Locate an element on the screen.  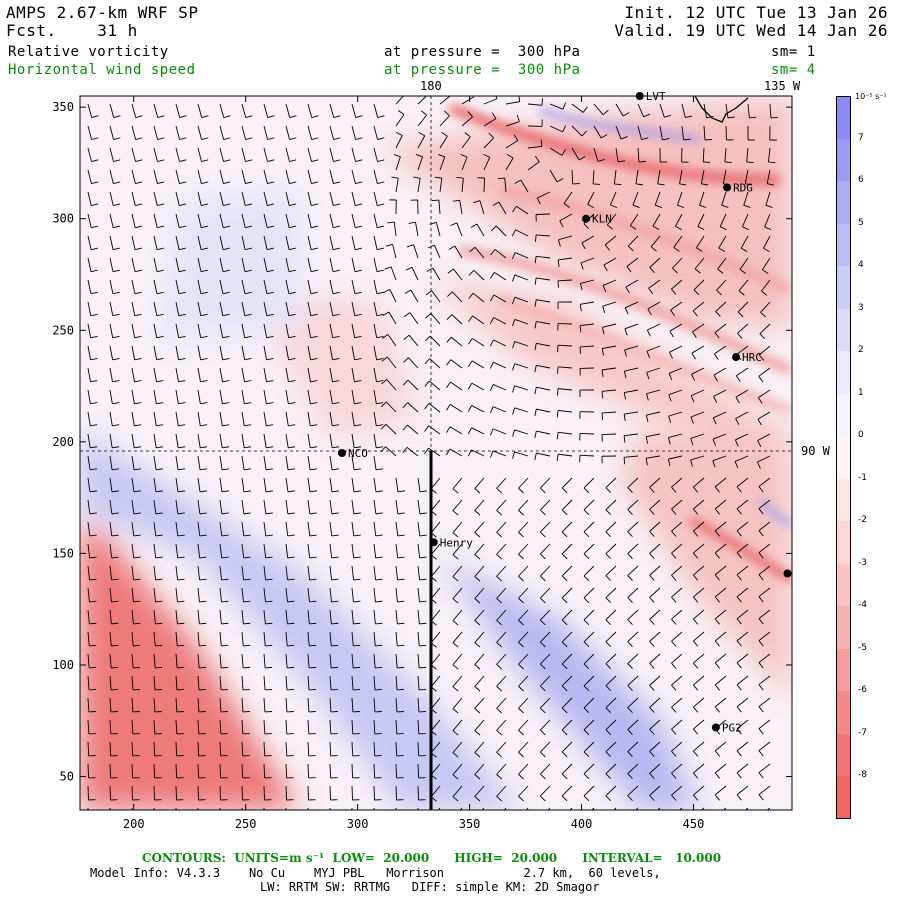
fcst-value: 31 h is located at coordinates (117, 30).